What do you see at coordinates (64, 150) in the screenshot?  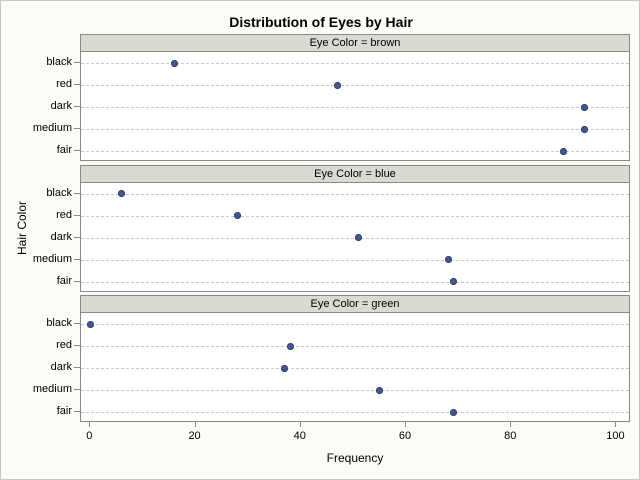 I see `y-tick-label-brown-fair: fair` at bounding box center [64, 150].